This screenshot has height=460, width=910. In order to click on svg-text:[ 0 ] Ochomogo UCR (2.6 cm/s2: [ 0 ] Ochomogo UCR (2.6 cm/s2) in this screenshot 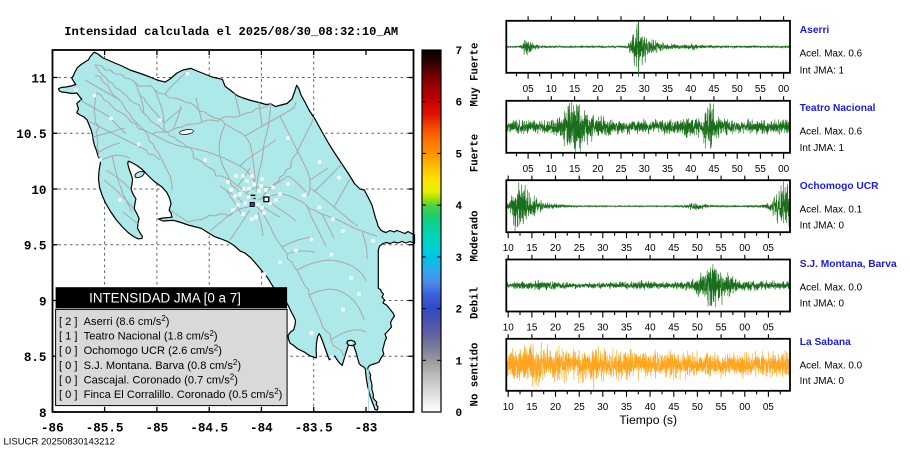, I will do `click(140, 350)`.